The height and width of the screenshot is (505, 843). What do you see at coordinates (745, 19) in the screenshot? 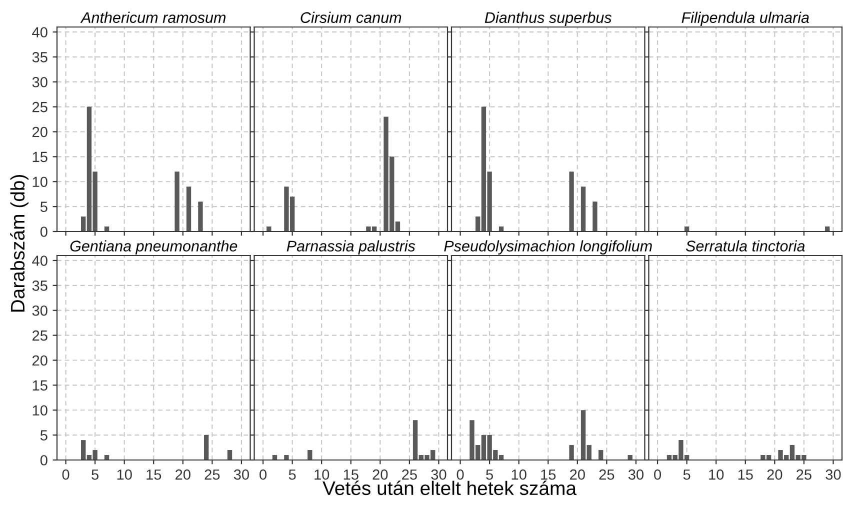
I see `chart-title: Filipendula ulmaria` at bounding box center [745, 19].